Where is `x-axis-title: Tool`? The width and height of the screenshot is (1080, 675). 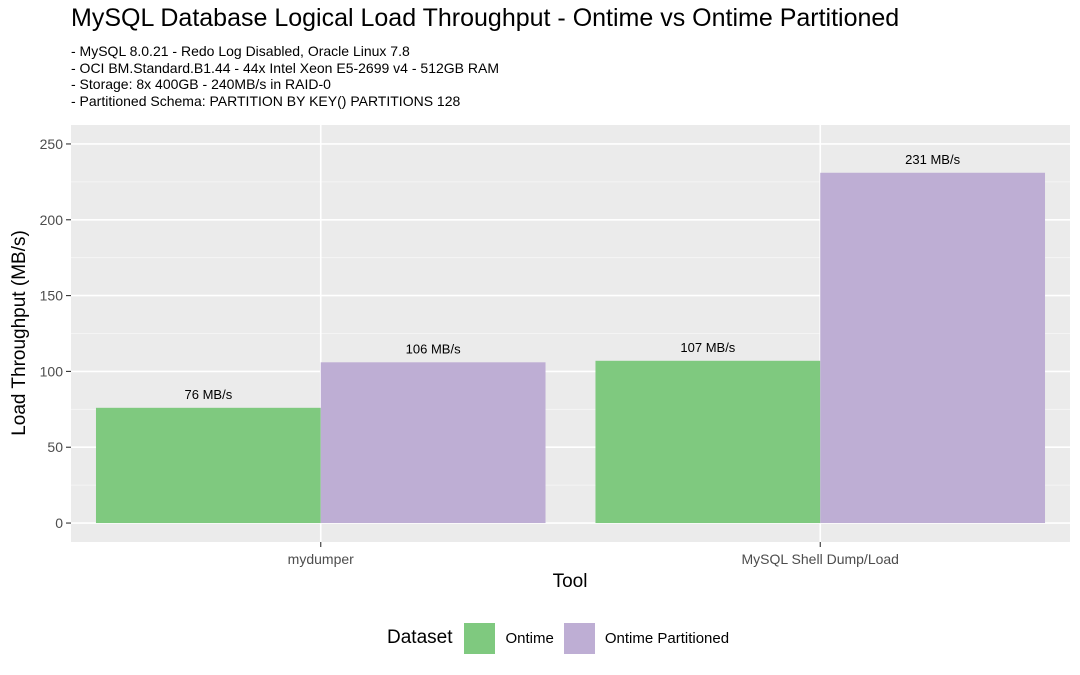 x-axis-title: Tool is located at coordinates (570, 581).